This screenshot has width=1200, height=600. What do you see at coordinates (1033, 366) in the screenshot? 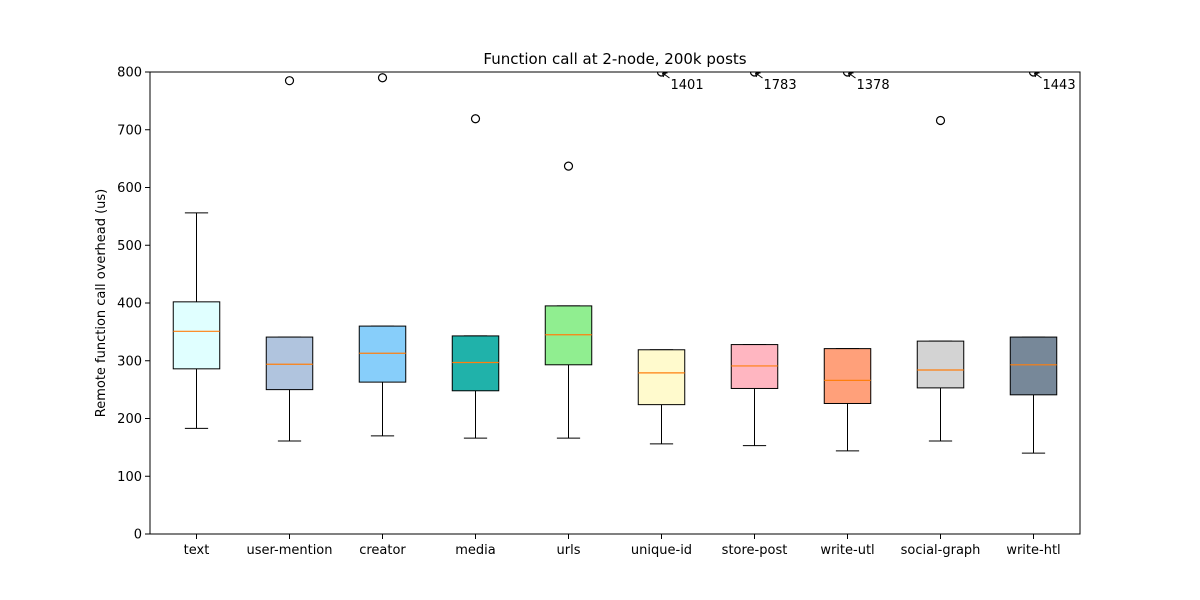
I see `box-write-htl` at bounding box center [1033, 366].